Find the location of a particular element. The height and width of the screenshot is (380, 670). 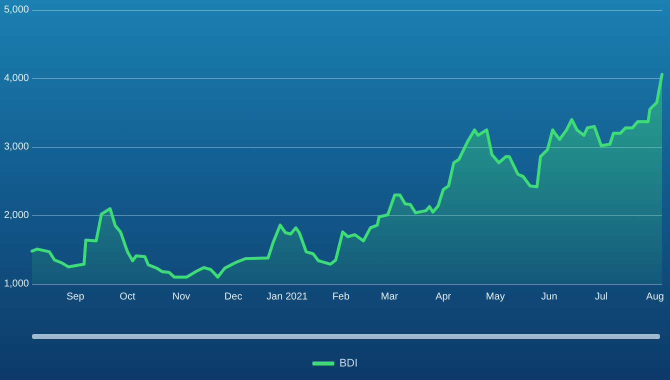

x-tick-label: Dec is located at coordinates (233, 297).